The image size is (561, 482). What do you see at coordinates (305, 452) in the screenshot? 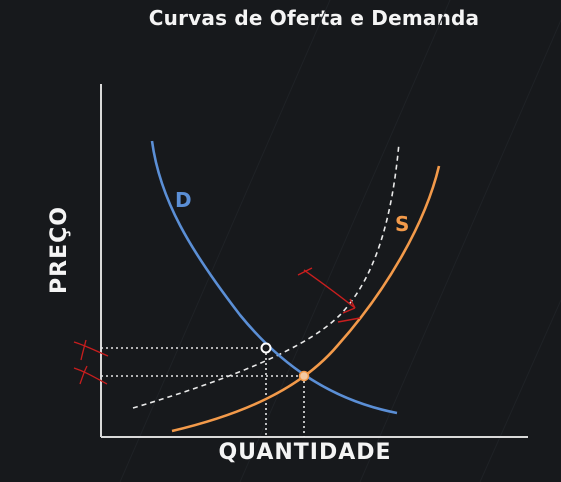
I see `x-axis-label: QUANTIDADE` at bounding box center [305, 452].